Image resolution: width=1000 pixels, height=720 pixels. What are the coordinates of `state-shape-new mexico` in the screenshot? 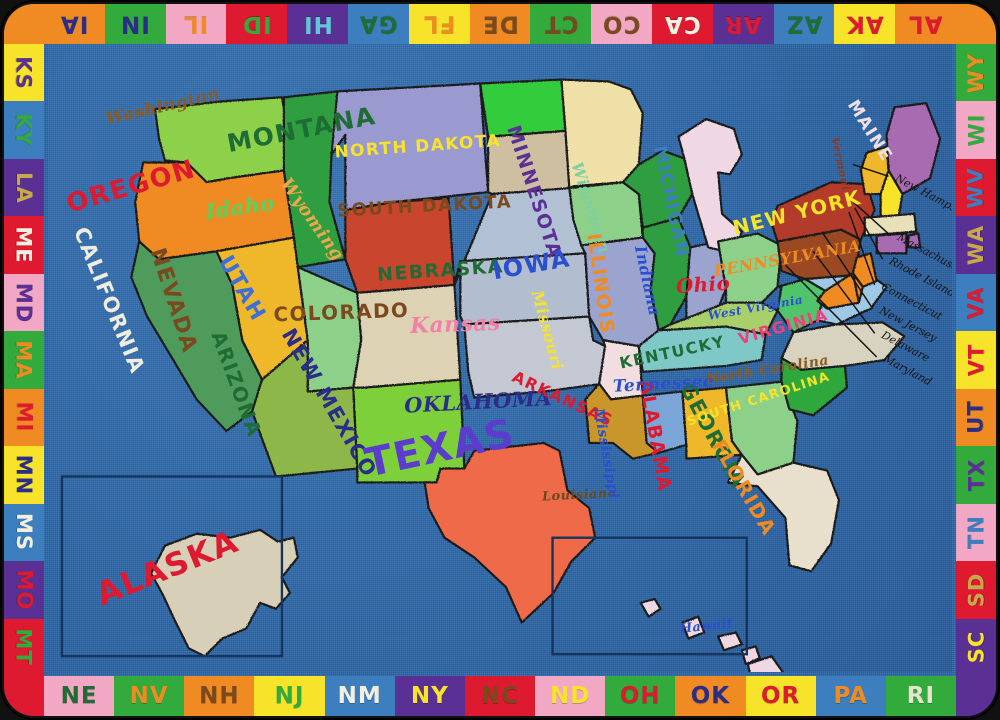 It's located at (409, 431).